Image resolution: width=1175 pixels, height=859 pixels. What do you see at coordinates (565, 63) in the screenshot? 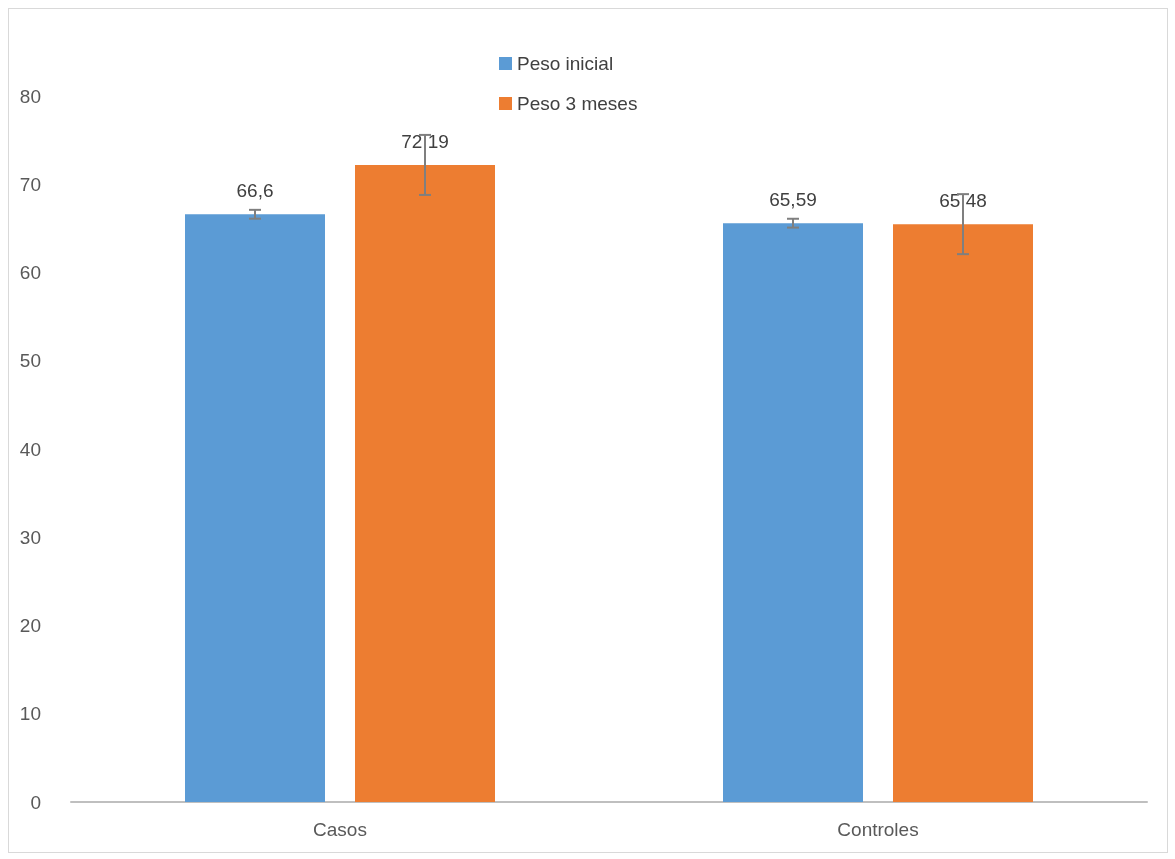
I see `legend-label: Peso inicial` at bounding box center [565, 63].